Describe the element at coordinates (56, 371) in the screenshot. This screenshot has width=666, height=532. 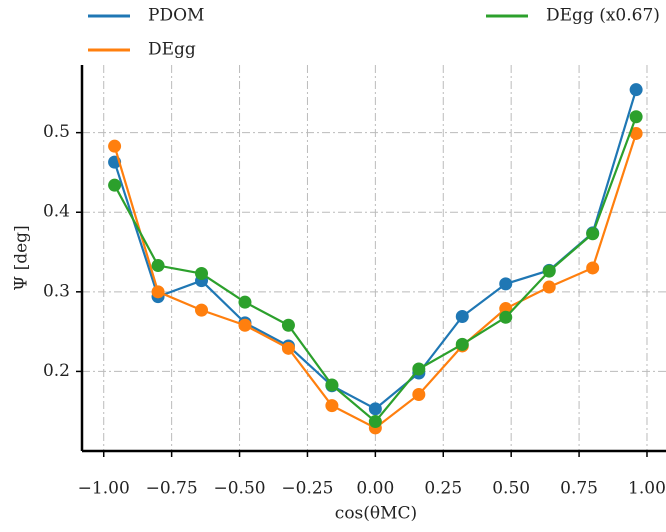
I see `y-tick-label: 0.2` at that location.